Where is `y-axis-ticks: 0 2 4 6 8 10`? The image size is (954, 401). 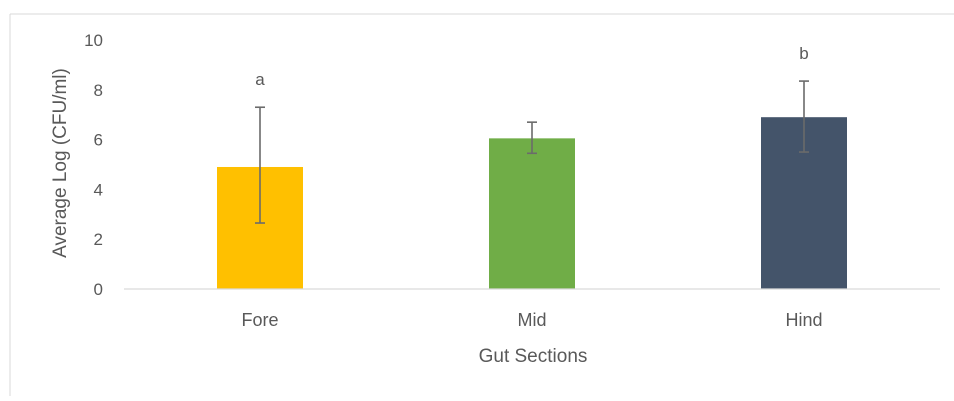
y-axis-ticks: 0 2 4 6 8 10 is located at coordinates (93, 165).